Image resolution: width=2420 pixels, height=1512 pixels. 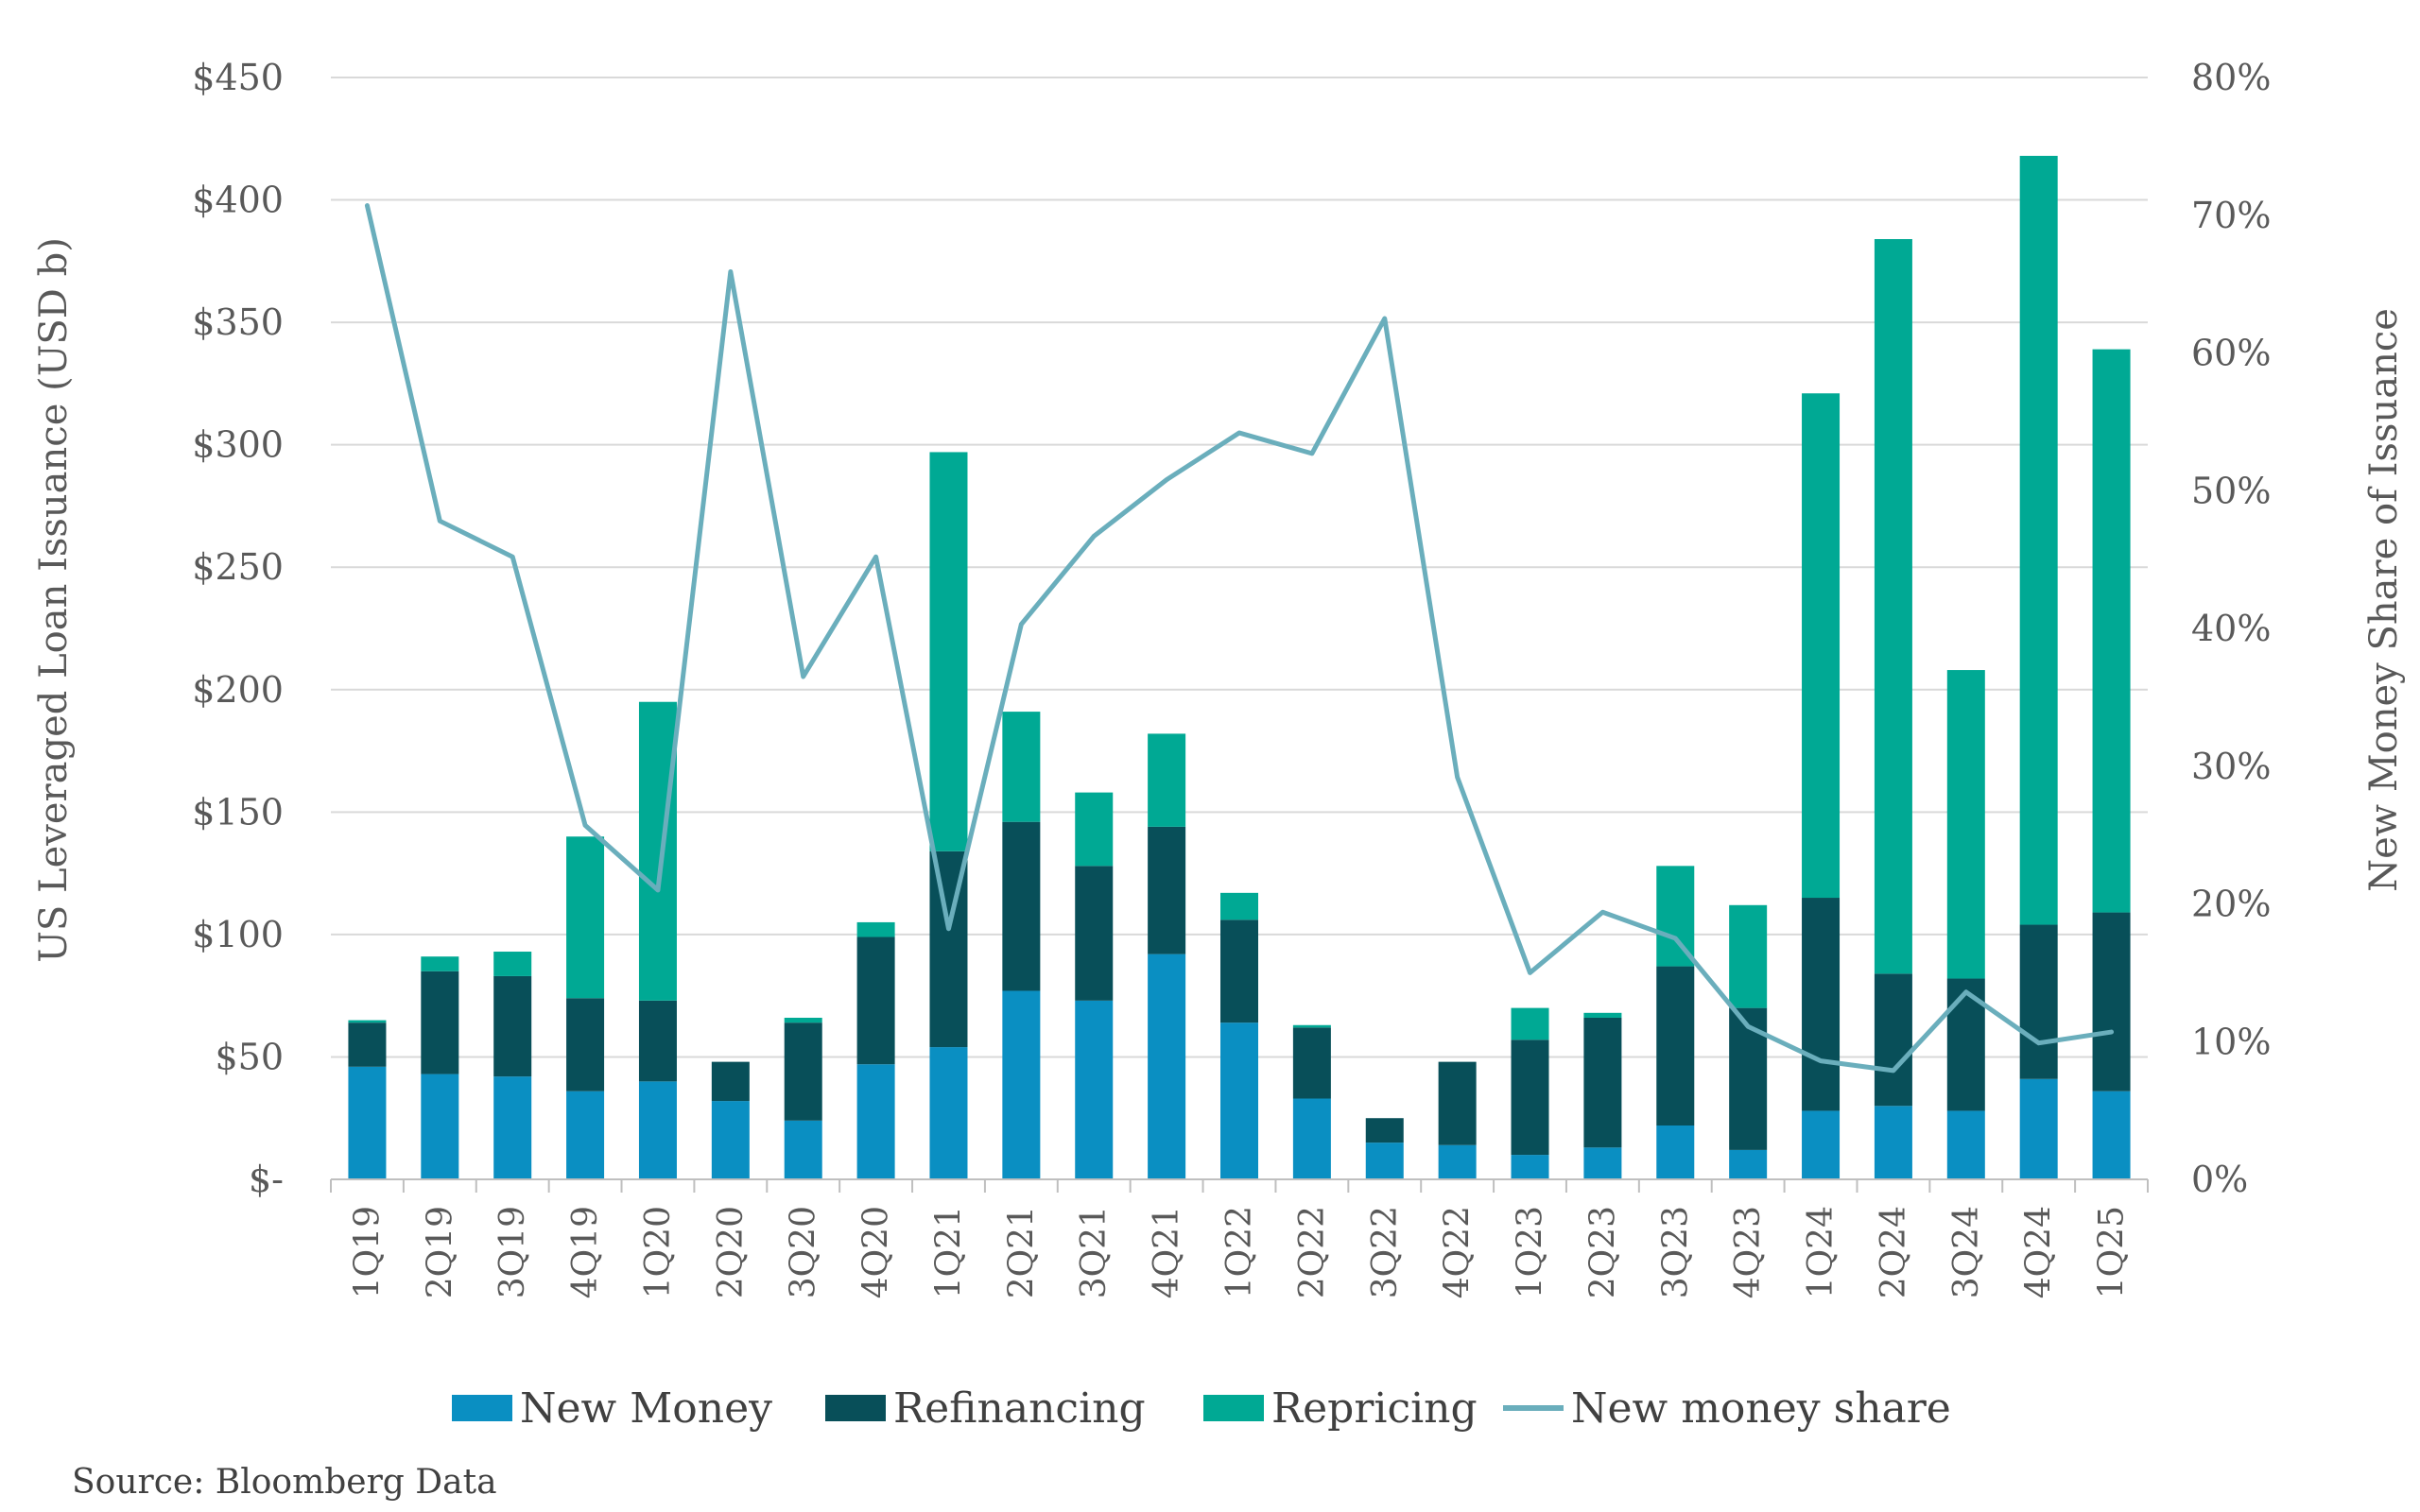 I want to click on legend-swatch-new-money, so click(x=482, y=1408).